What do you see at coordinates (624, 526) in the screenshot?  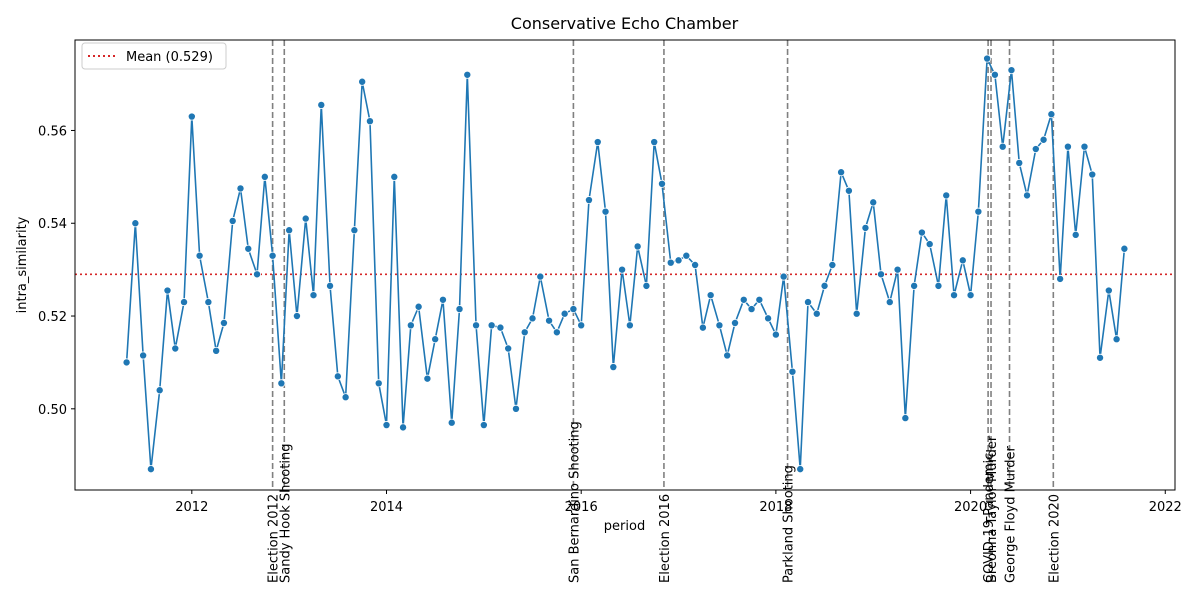 I see `x-axis-label: period` at bounding box center [624, 526].